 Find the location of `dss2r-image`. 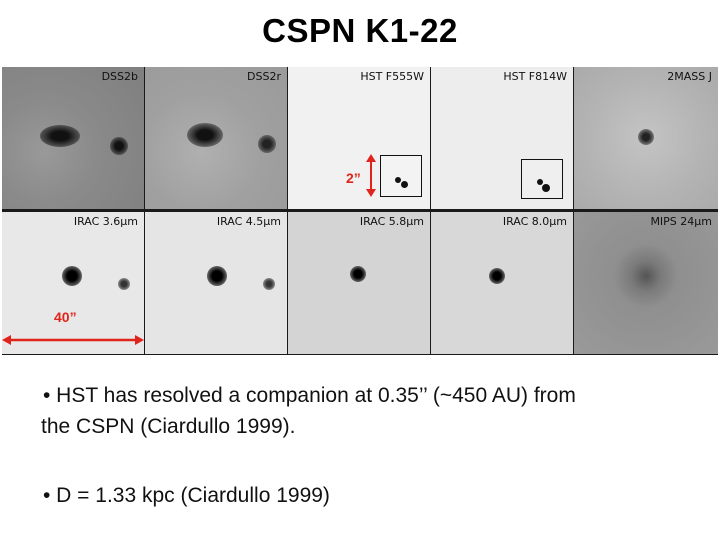

dss2r-image is located at coordinates (216, 138).